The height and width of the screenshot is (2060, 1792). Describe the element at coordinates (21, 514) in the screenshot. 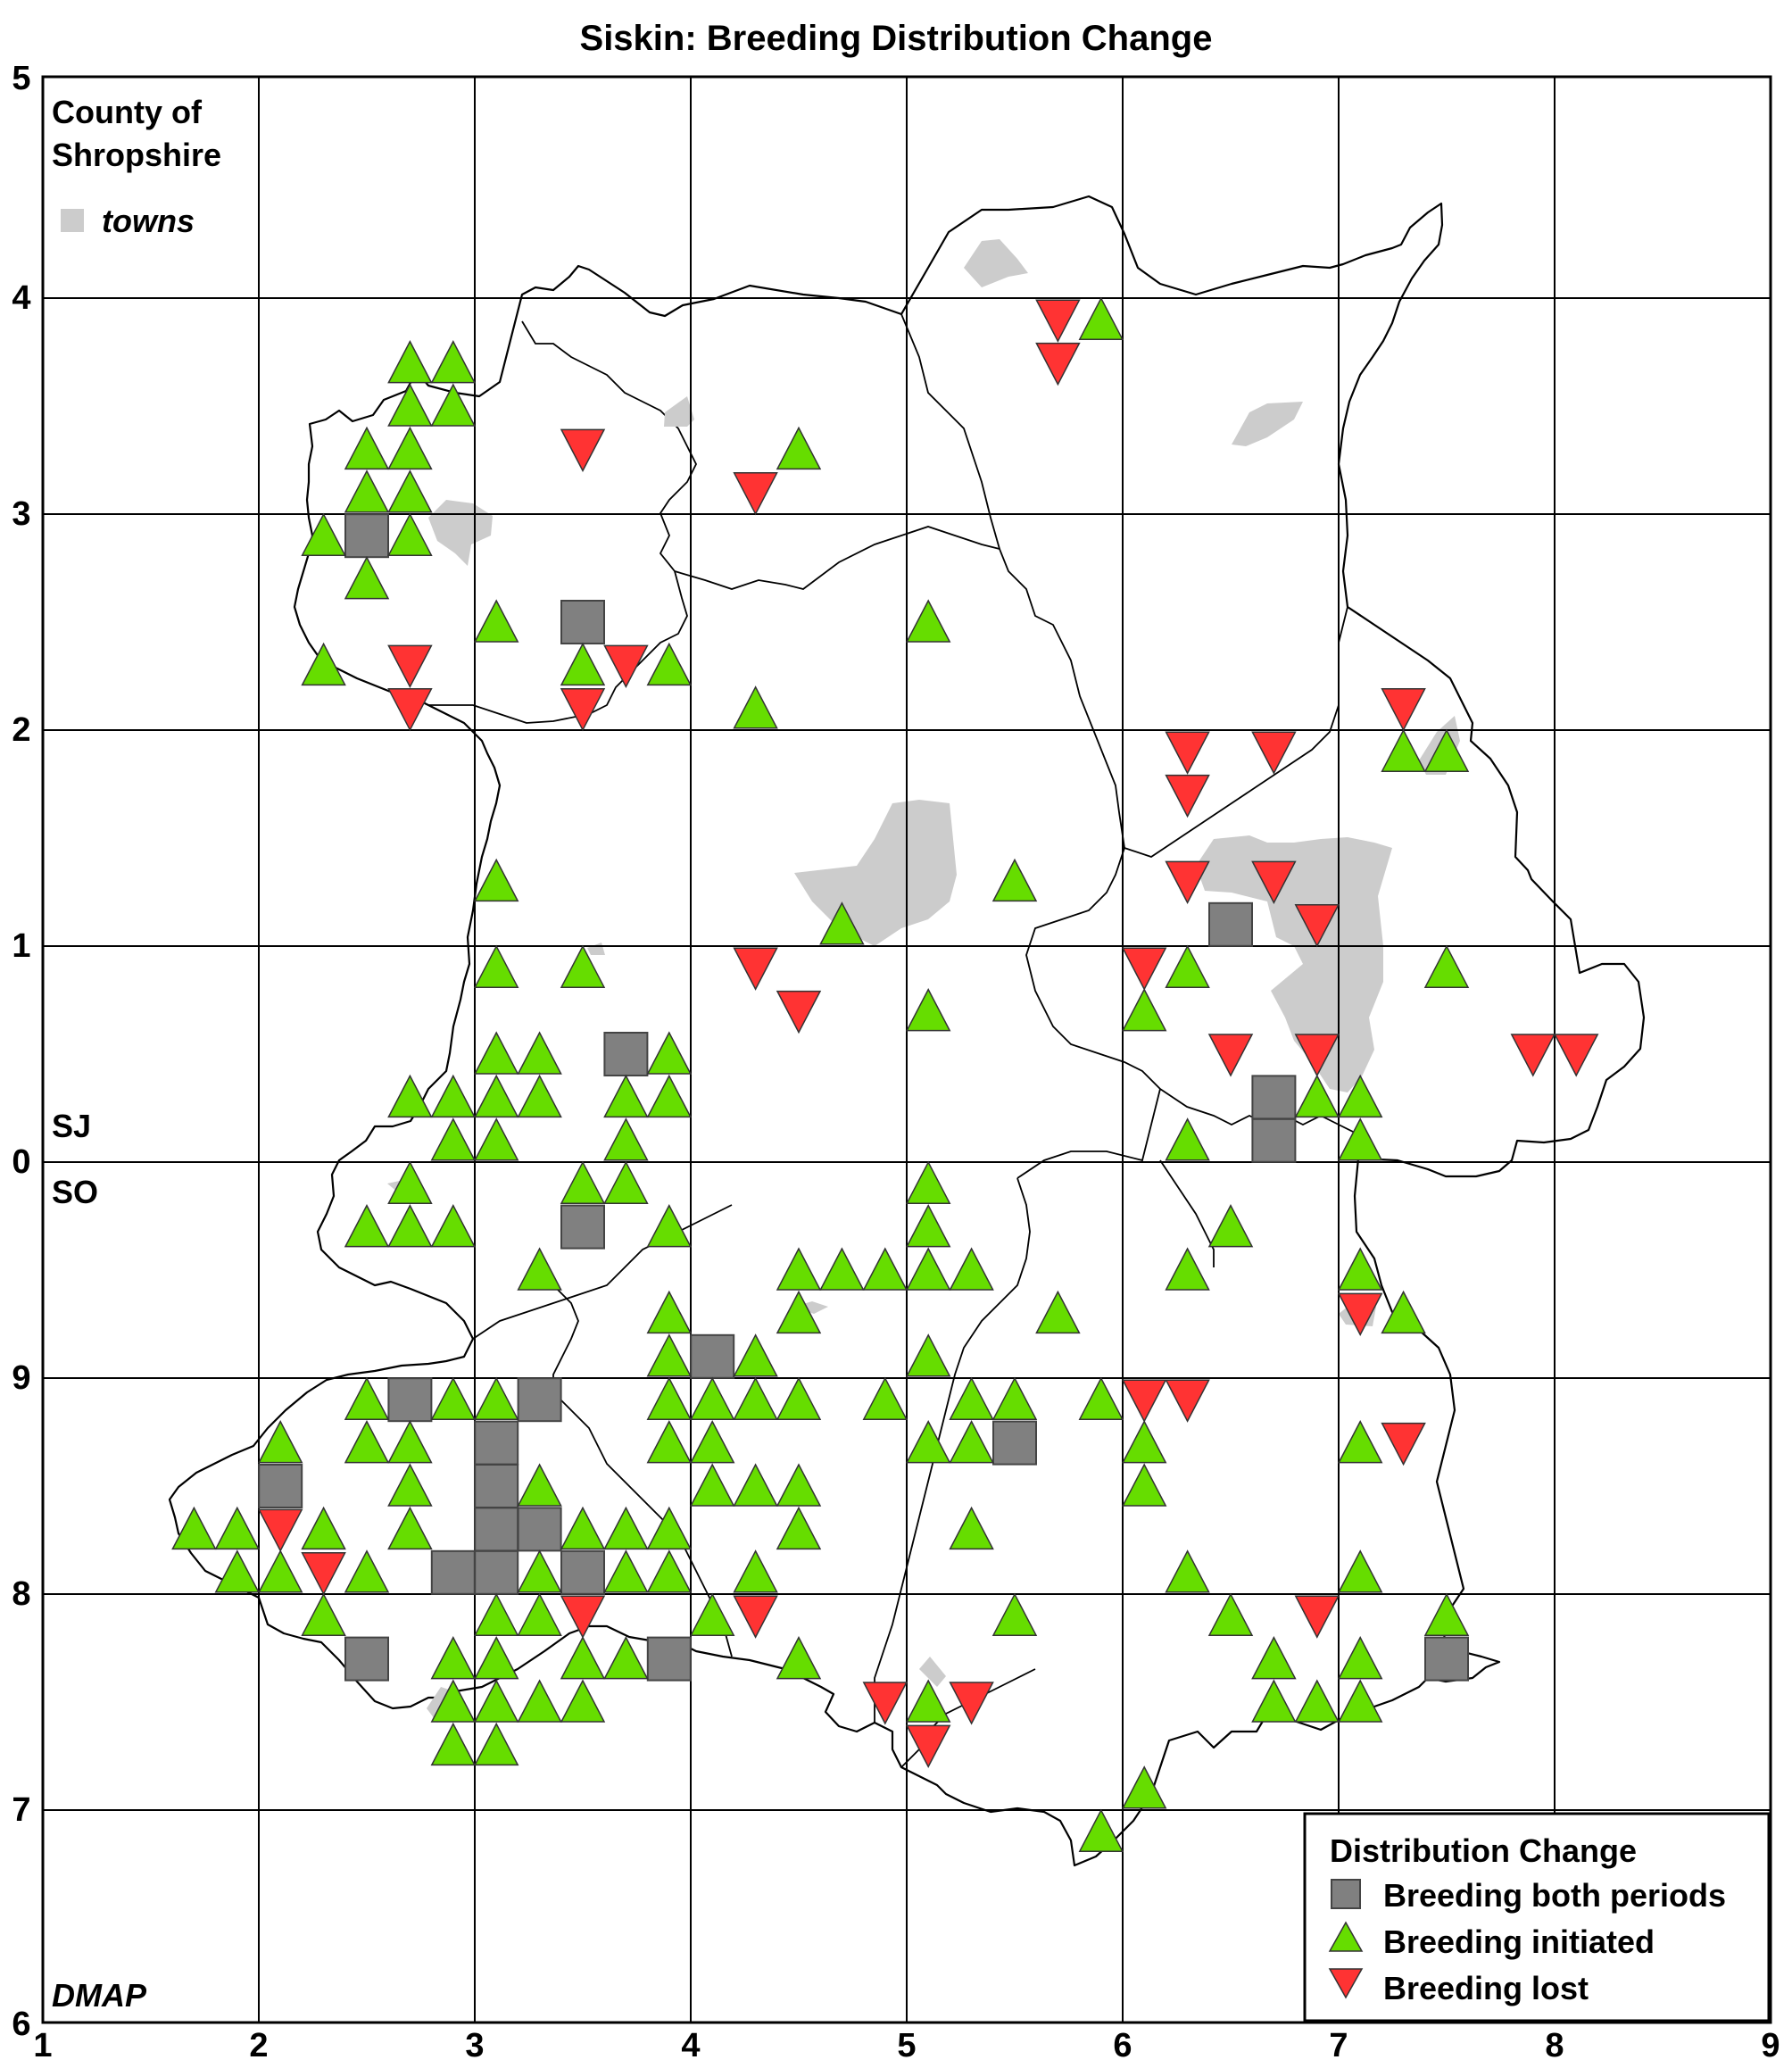

I see `y-tick-label: 3` at that location.